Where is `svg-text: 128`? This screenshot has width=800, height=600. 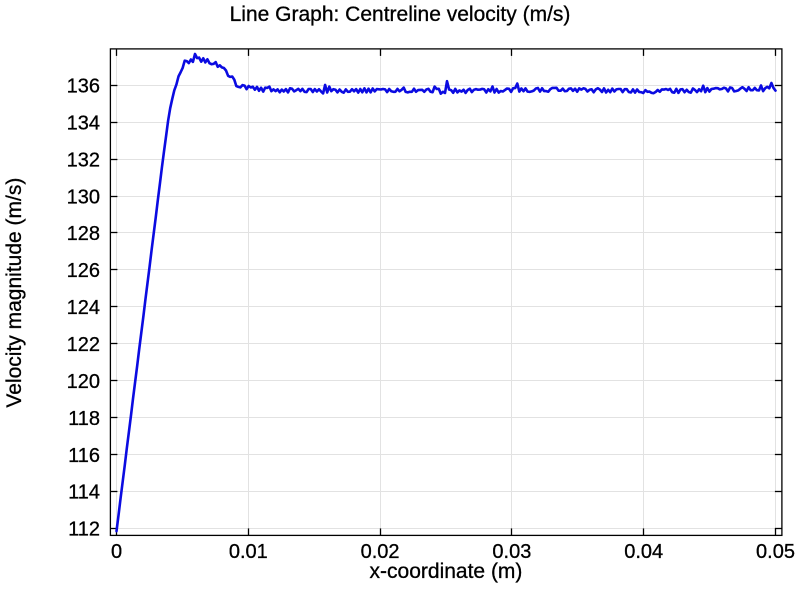
svg-text: 128 is located at coordinates (83, 234).